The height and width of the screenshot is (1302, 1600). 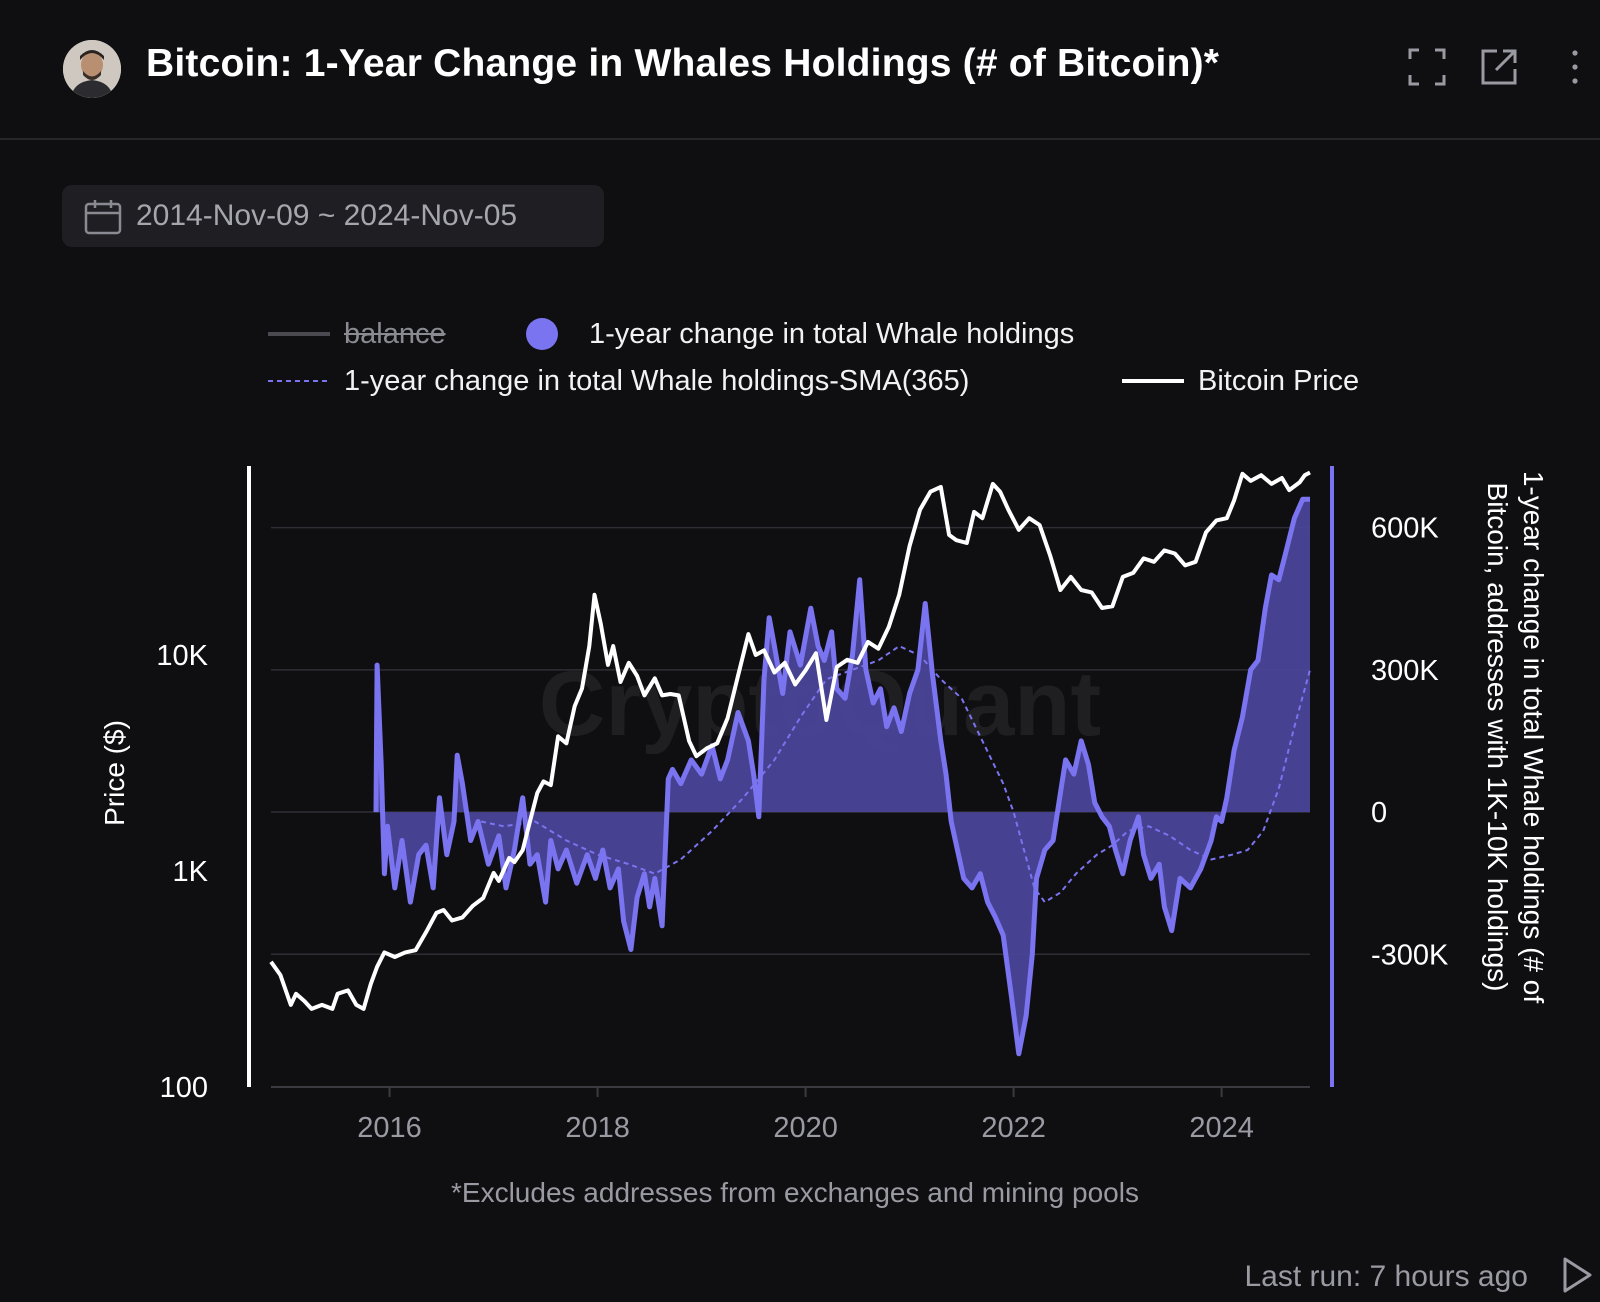 I want to click on run-button, so click(x=1577, y=1275).